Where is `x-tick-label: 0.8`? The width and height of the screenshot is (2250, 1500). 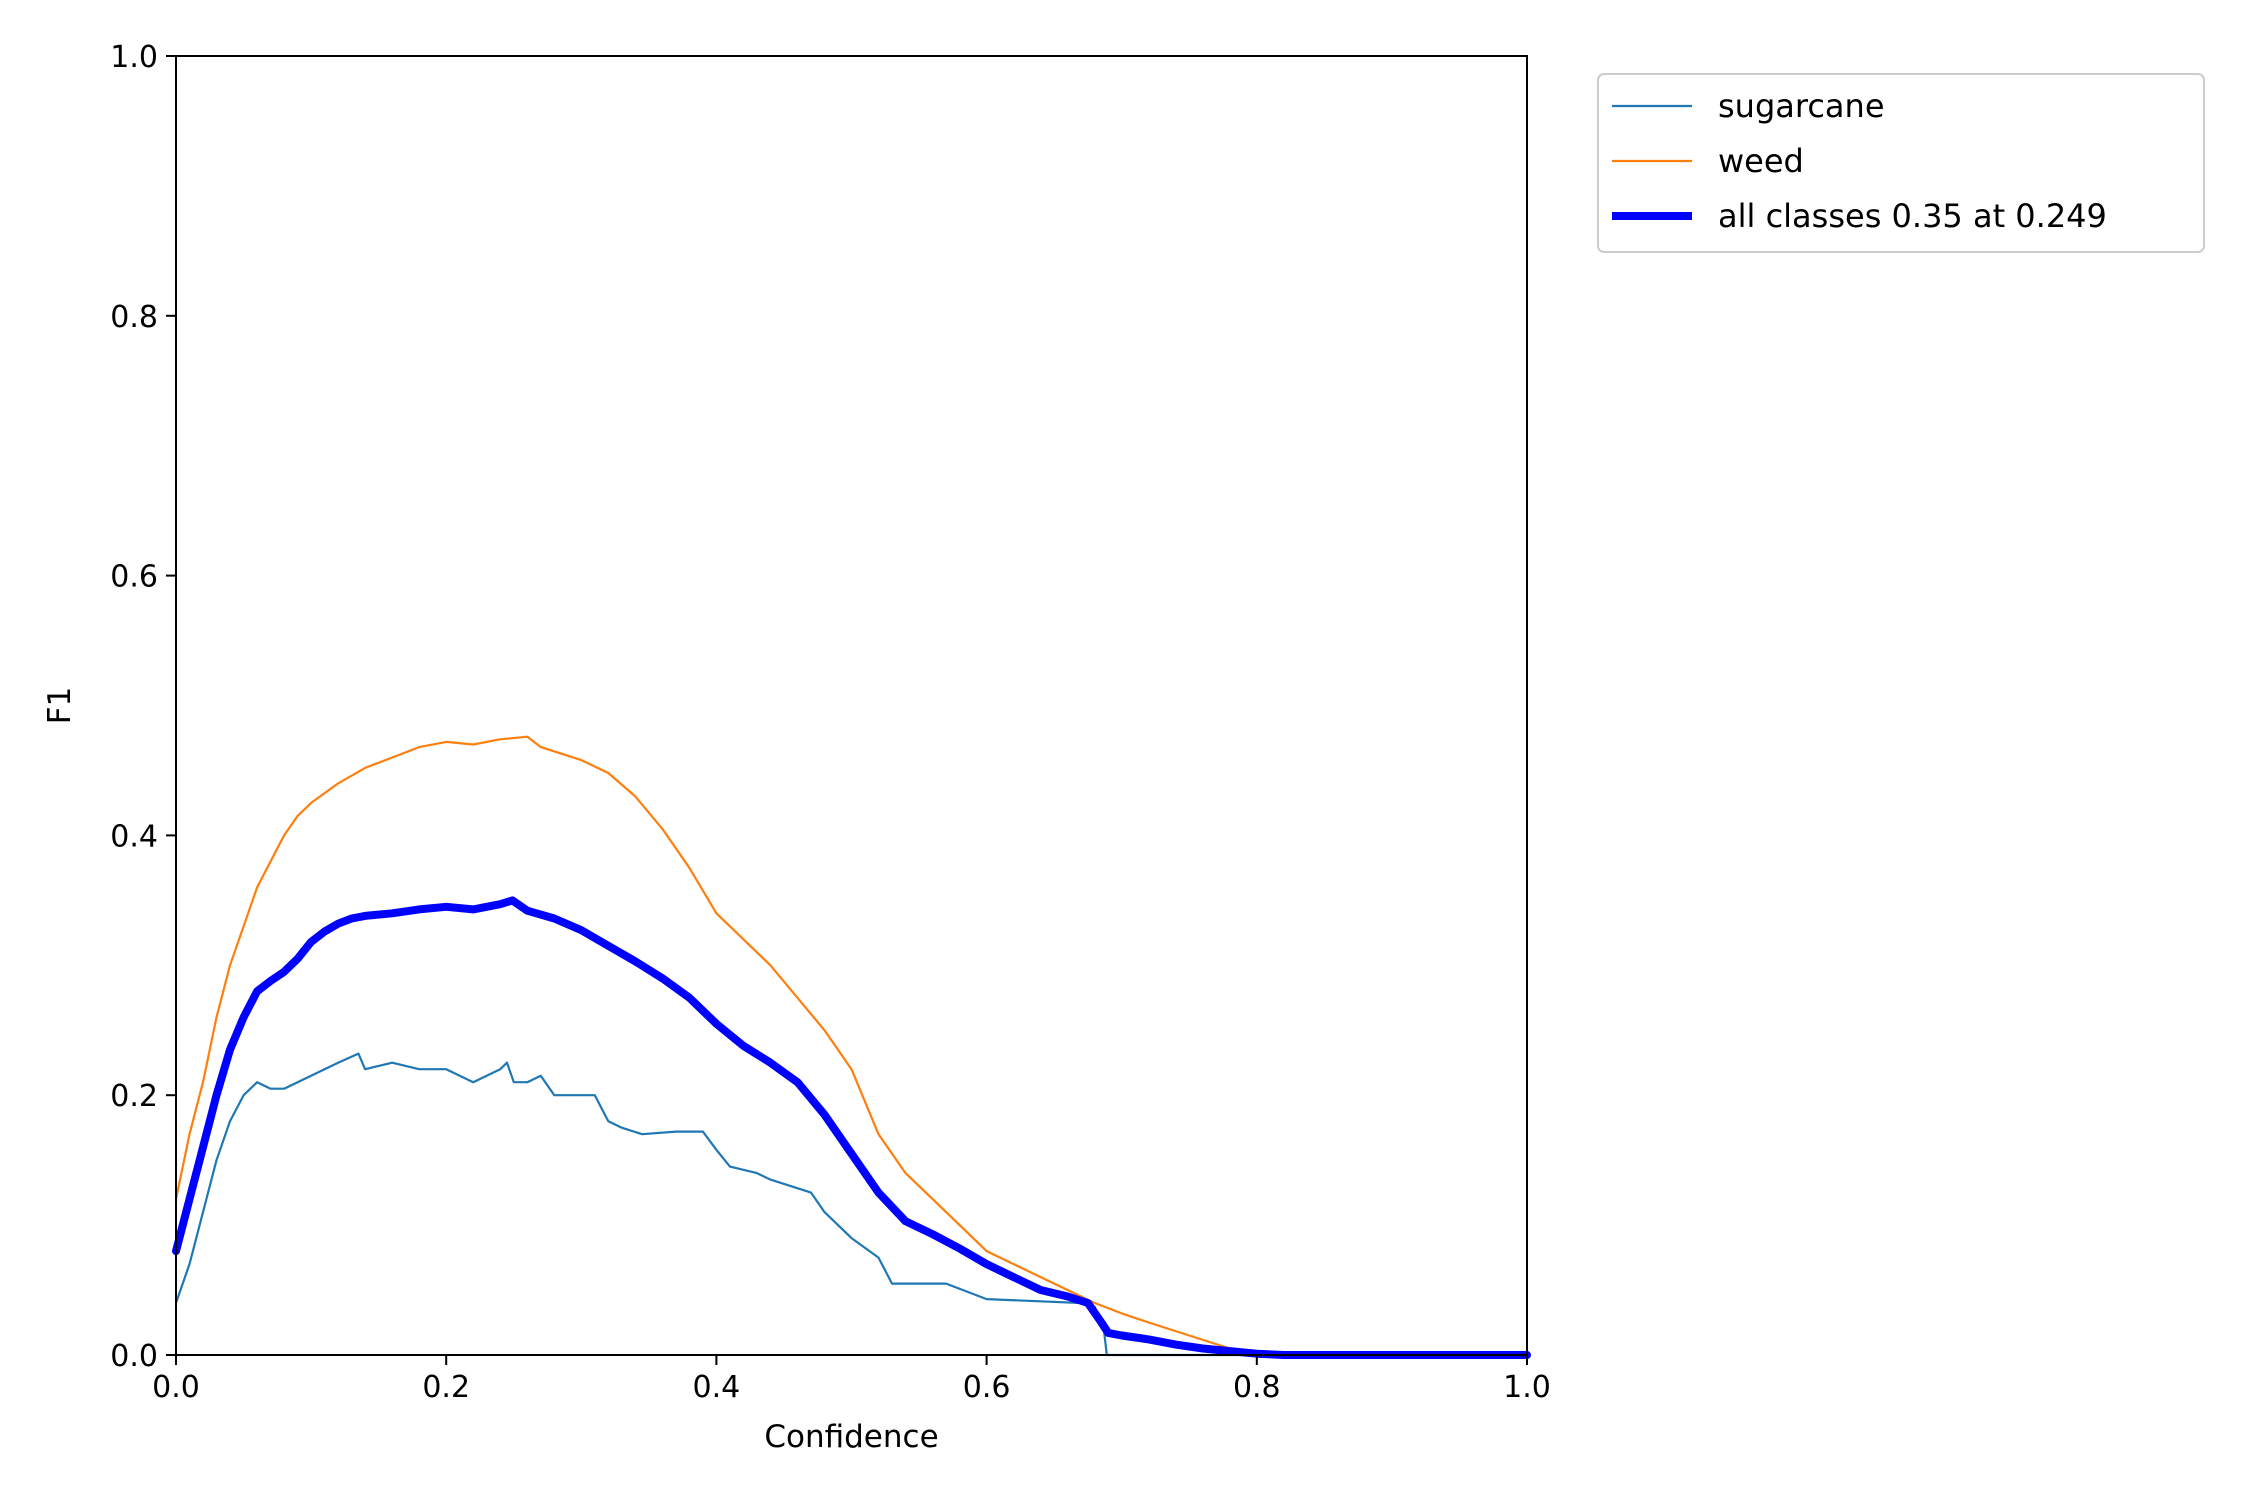 x-tick-label: 0.8 is located at coordinates (1257, 1387).